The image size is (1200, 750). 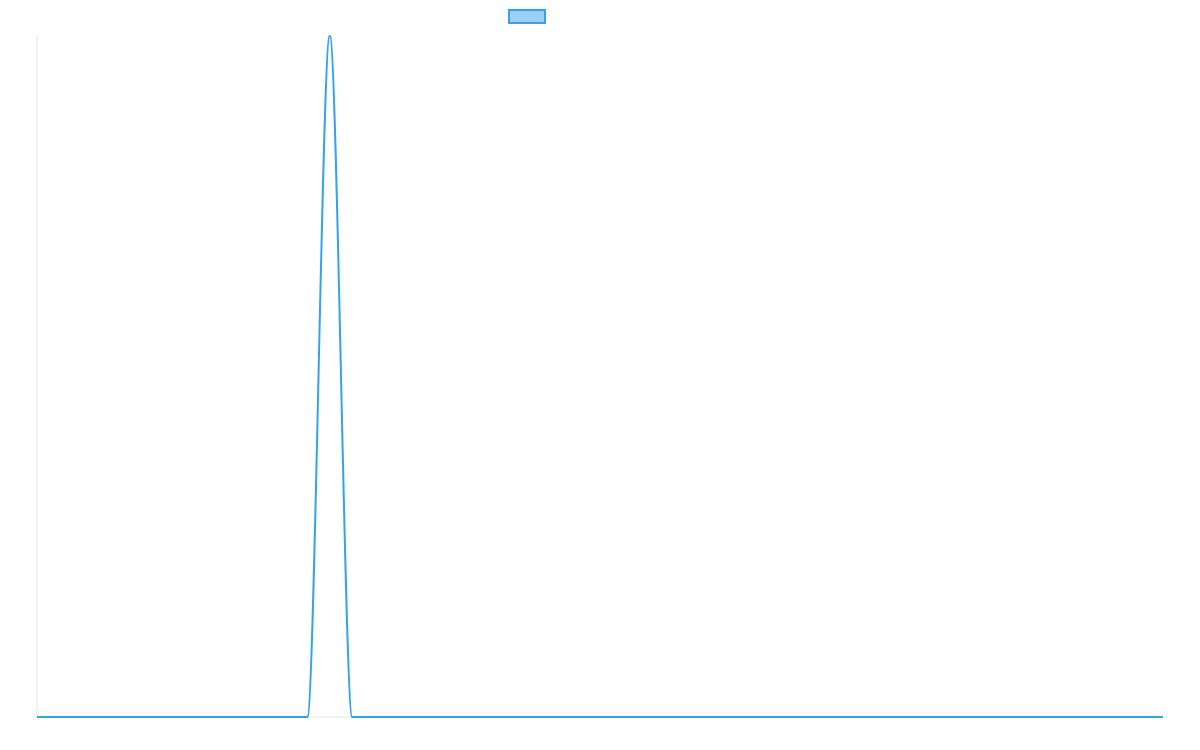 I want to click on legend, so click(x=530, y=16).